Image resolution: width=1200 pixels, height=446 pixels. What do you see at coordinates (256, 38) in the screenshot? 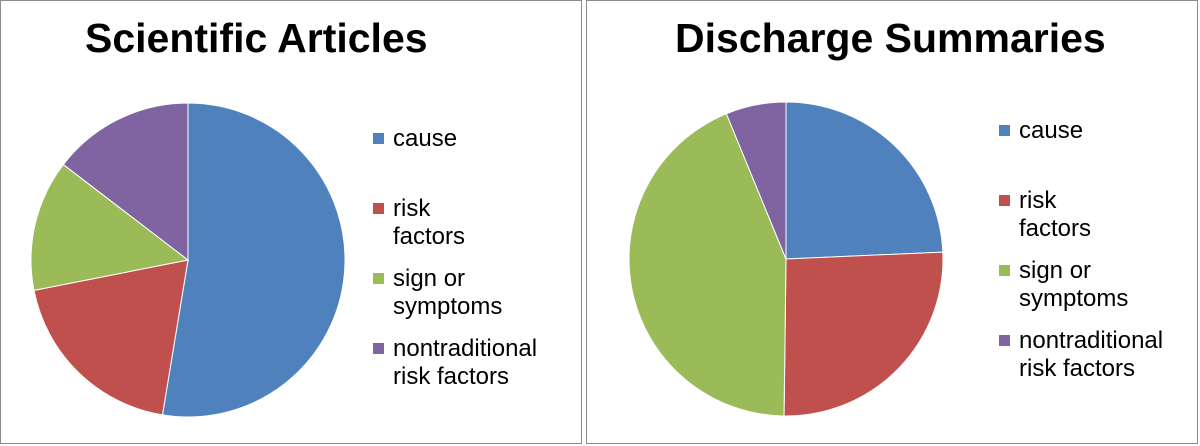
I see `chart-title: Scientific Articles` at bounding box center [256, 38].